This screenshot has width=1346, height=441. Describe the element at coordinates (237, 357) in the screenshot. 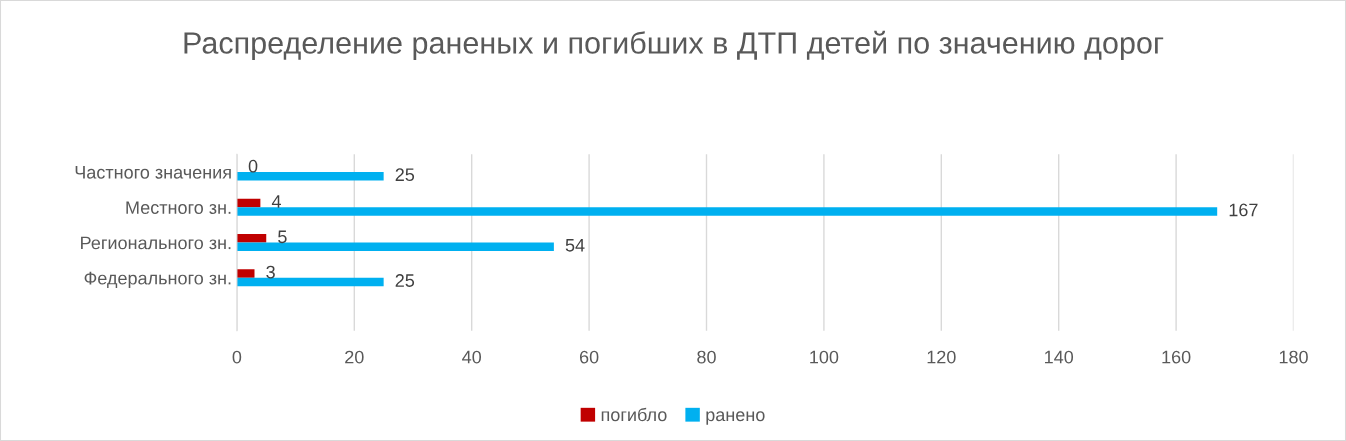

I see `x-tick-label: 0` at that location.